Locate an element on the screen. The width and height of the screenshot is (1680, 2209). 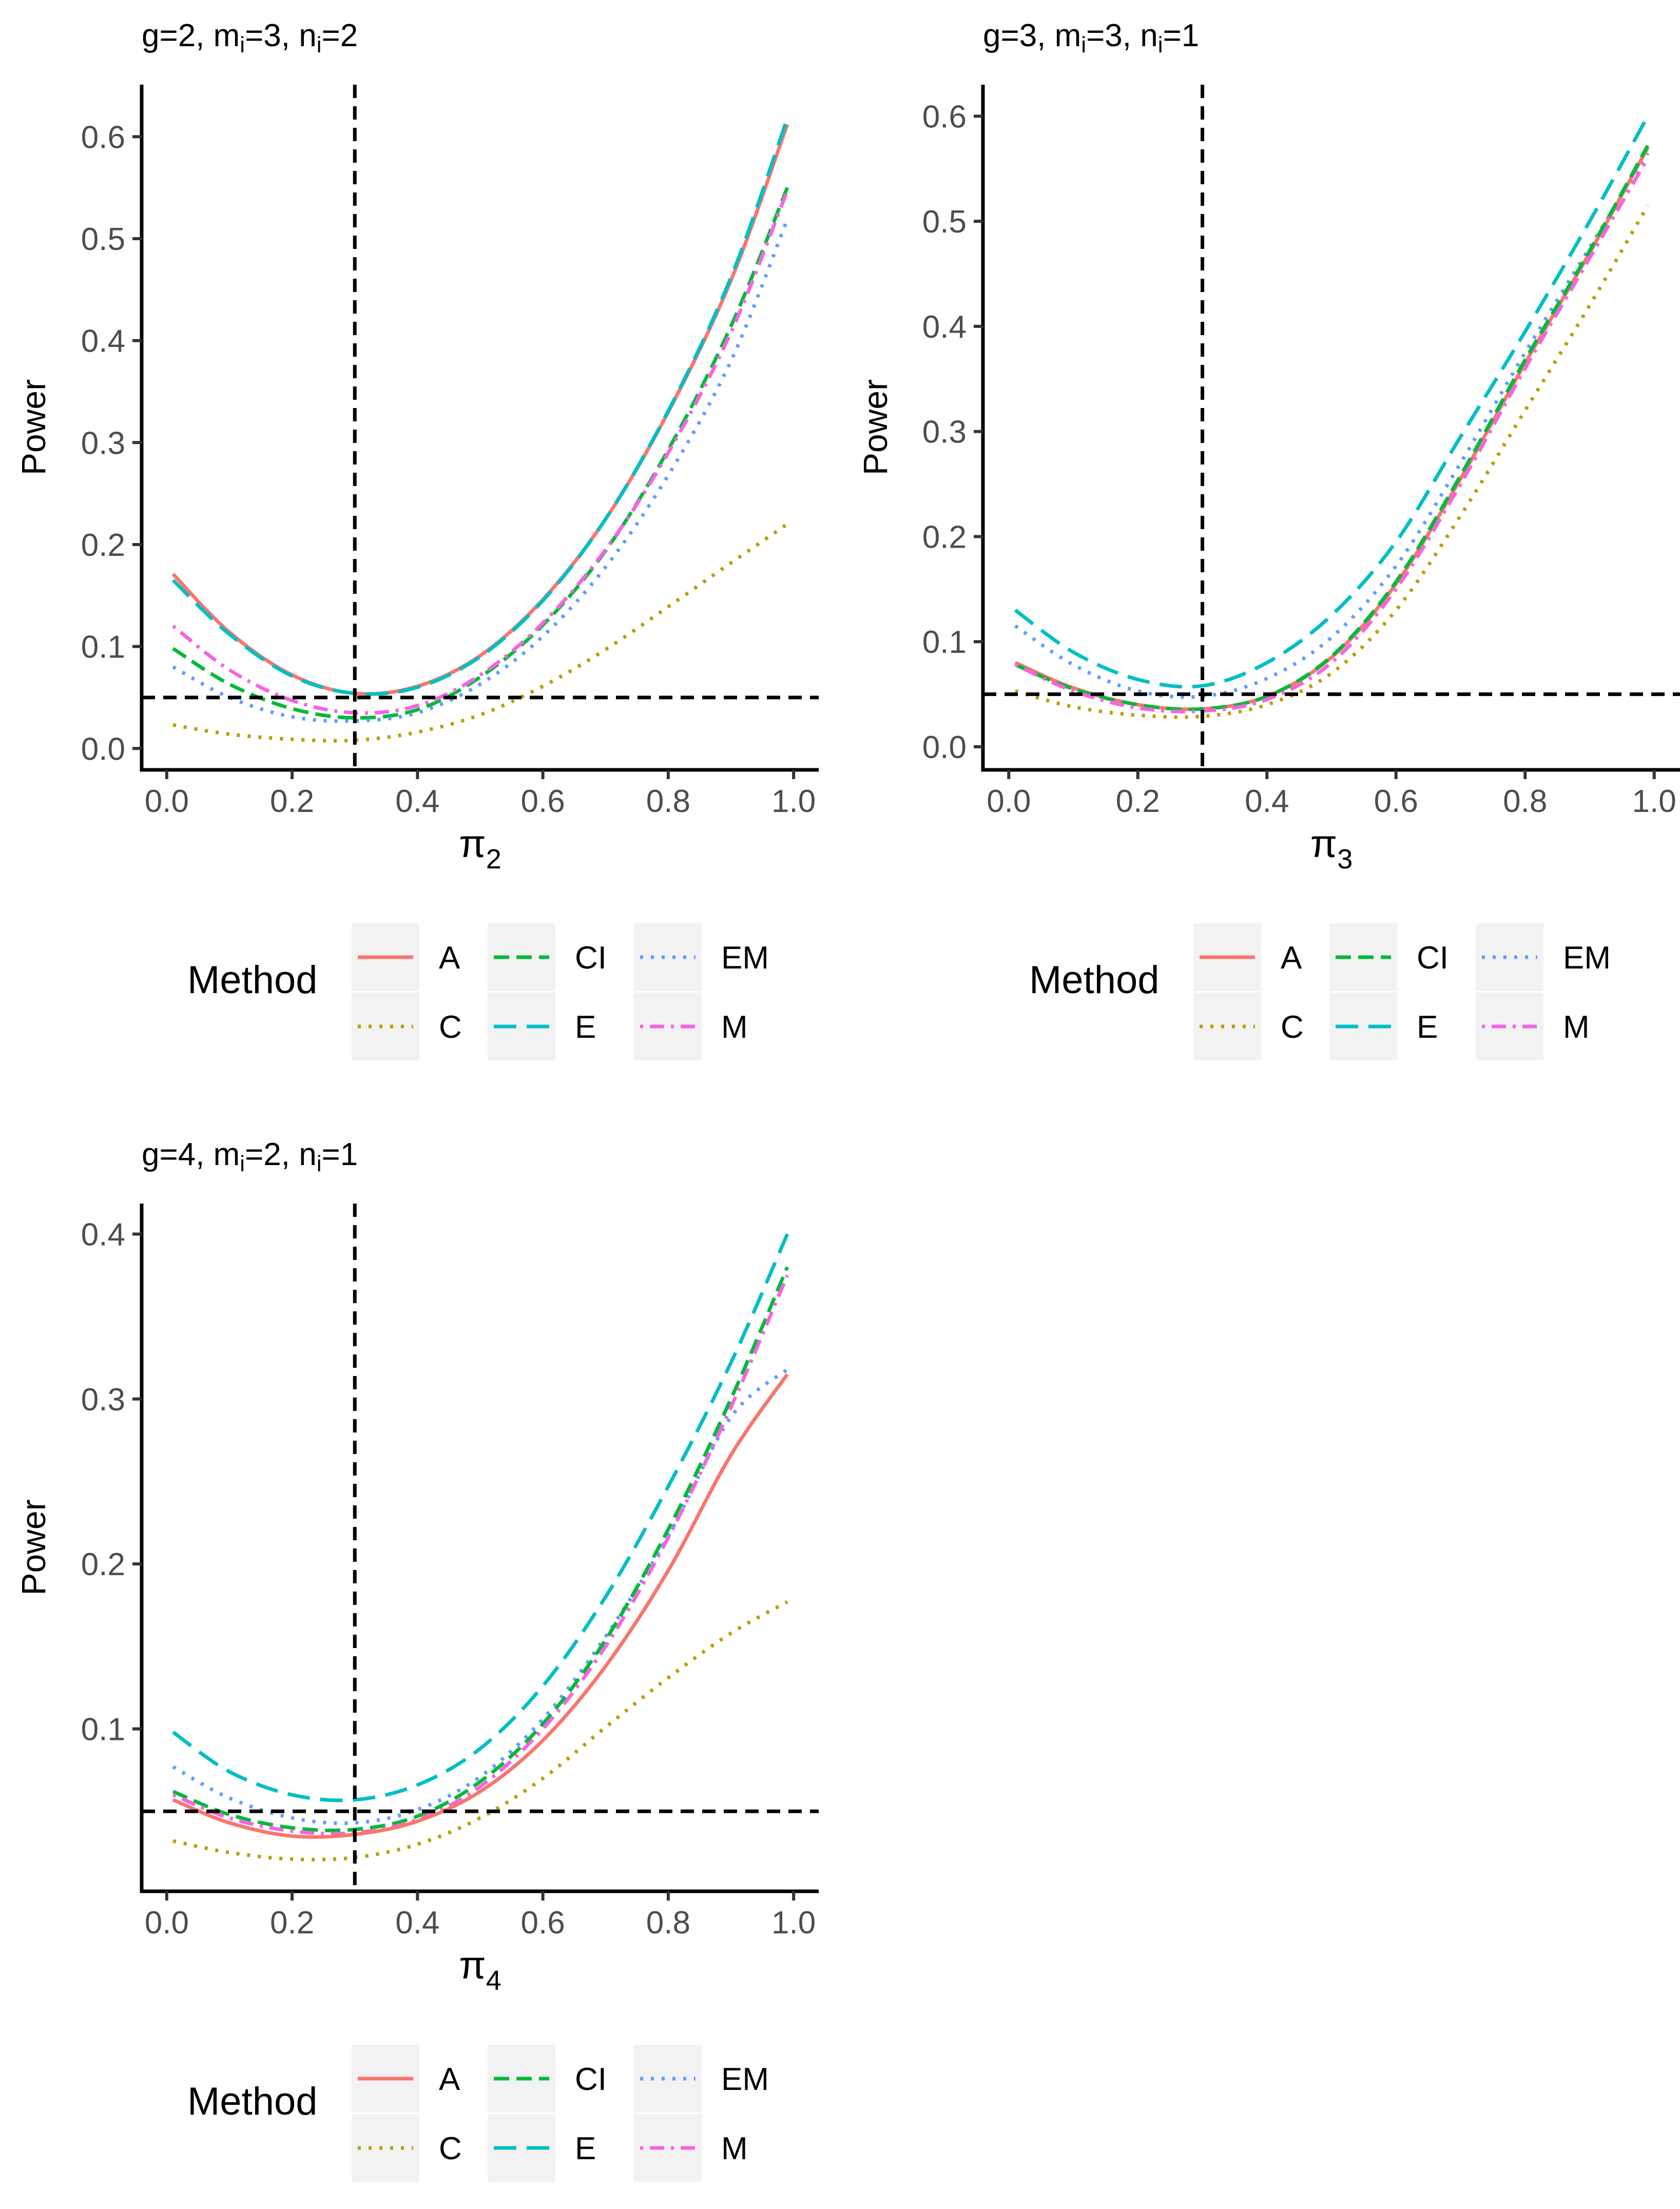
title-m-val: =2 is located at coordinates (263, 1154).